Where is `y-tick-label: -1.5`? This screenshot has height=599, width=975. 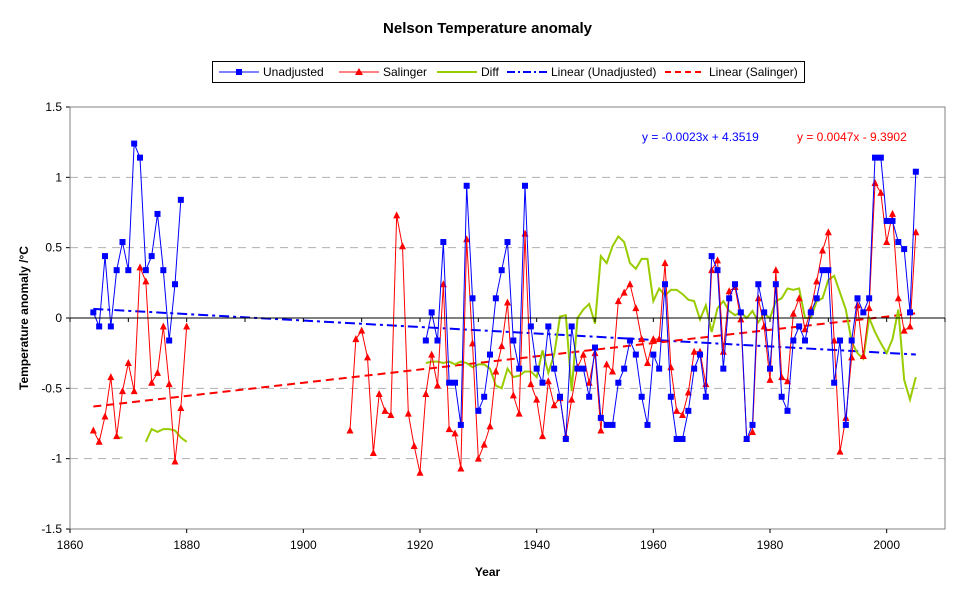 y-tick-label: -1.5 is located at coordinates (51, 529).